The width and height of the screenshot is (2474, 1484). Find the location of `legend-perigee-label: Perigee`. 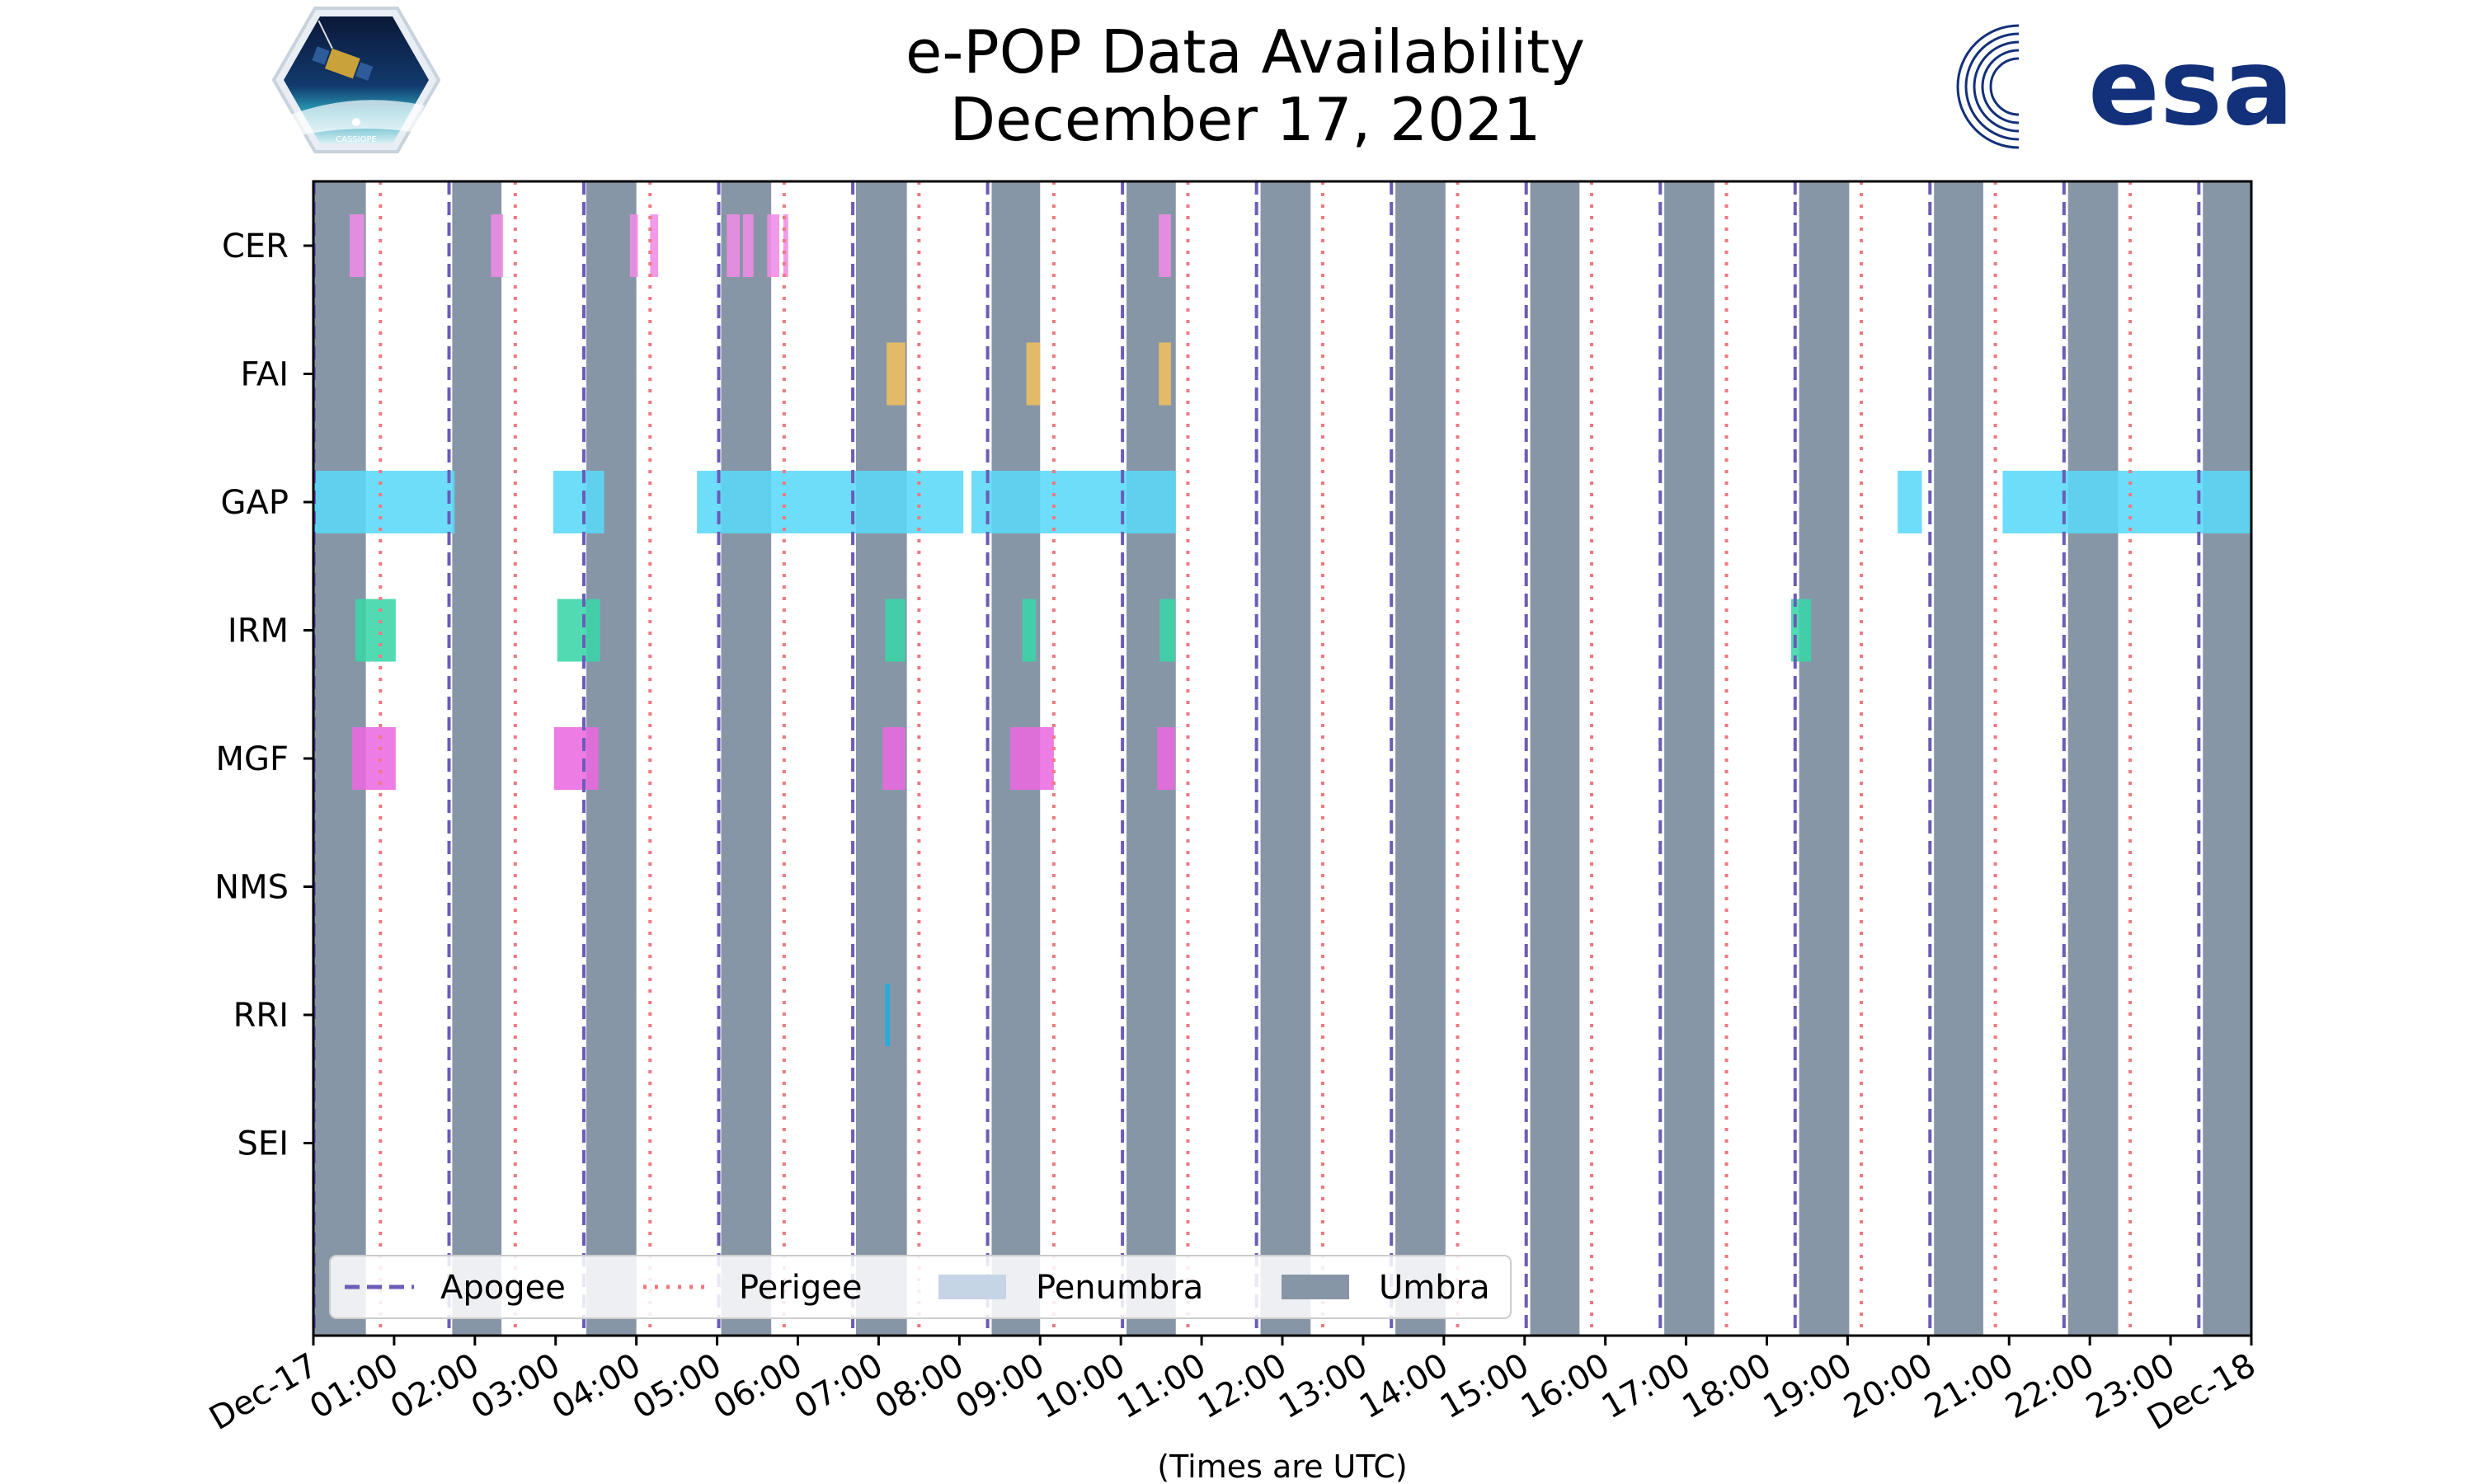

legend-perigee-label: Perigee is located at coordinates (800, 1288).